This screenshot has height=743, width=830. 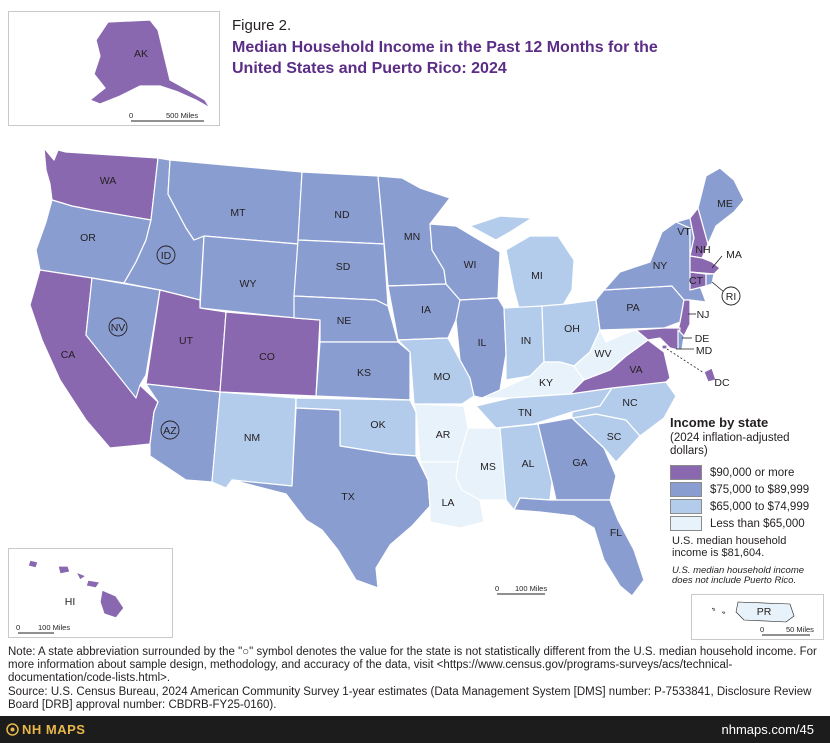 I want to click on label-AZ: AZ, so click(x=170, y=431).